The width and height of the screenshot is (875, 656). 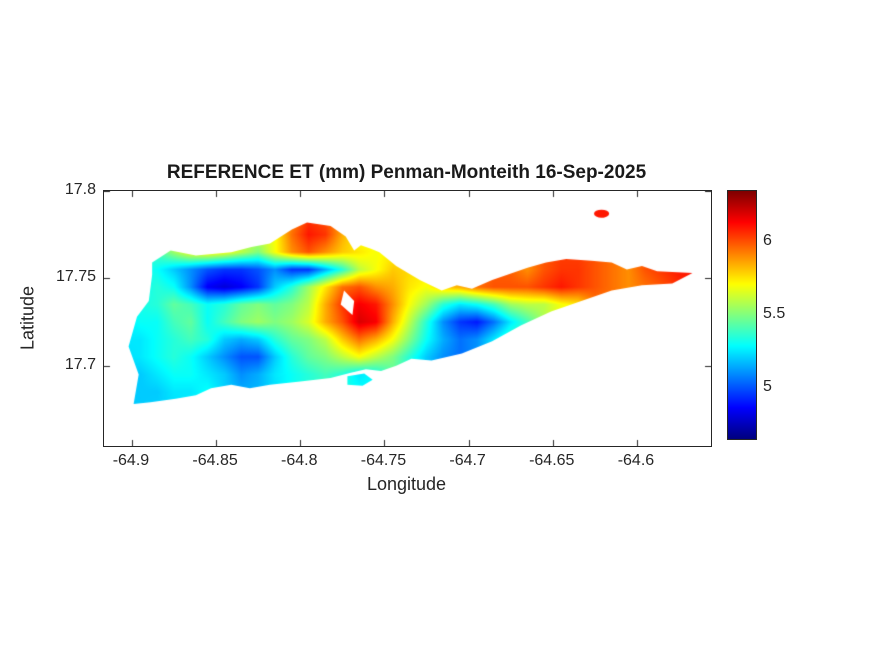 What do you see at coordinates (80, 189) in the screenshot?
I see `y-tick-label: 17.8` at bounding box center [80, 189].